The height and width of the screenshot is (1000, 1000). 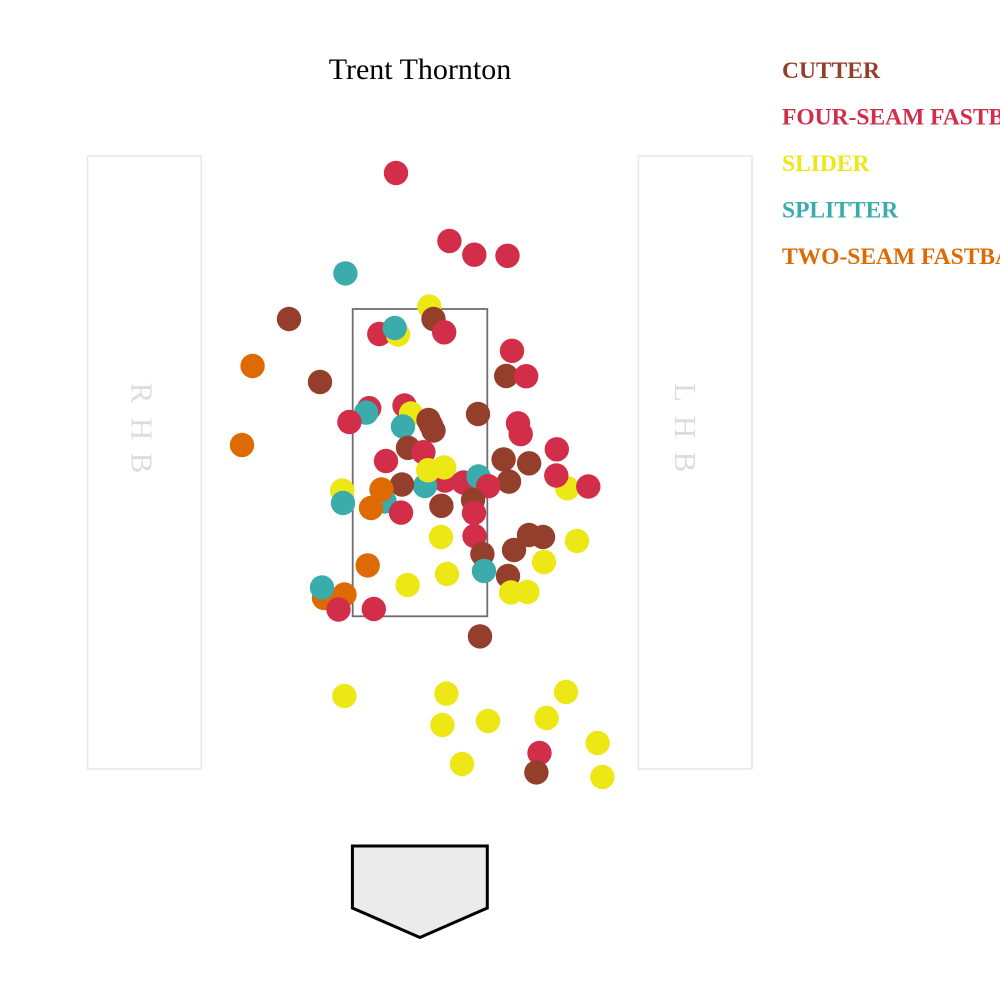 What do you see at coordinates (685, 392) in the screenshot?
I see `svg-text: L` at bounding box center [685, 392].